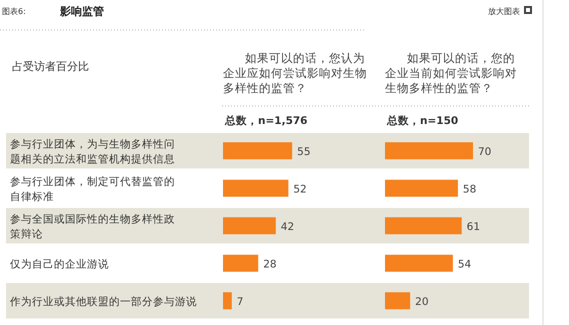  Describe the element at coordinates (469, 189) in the screenshot. I see `data-label: 58` at that location.